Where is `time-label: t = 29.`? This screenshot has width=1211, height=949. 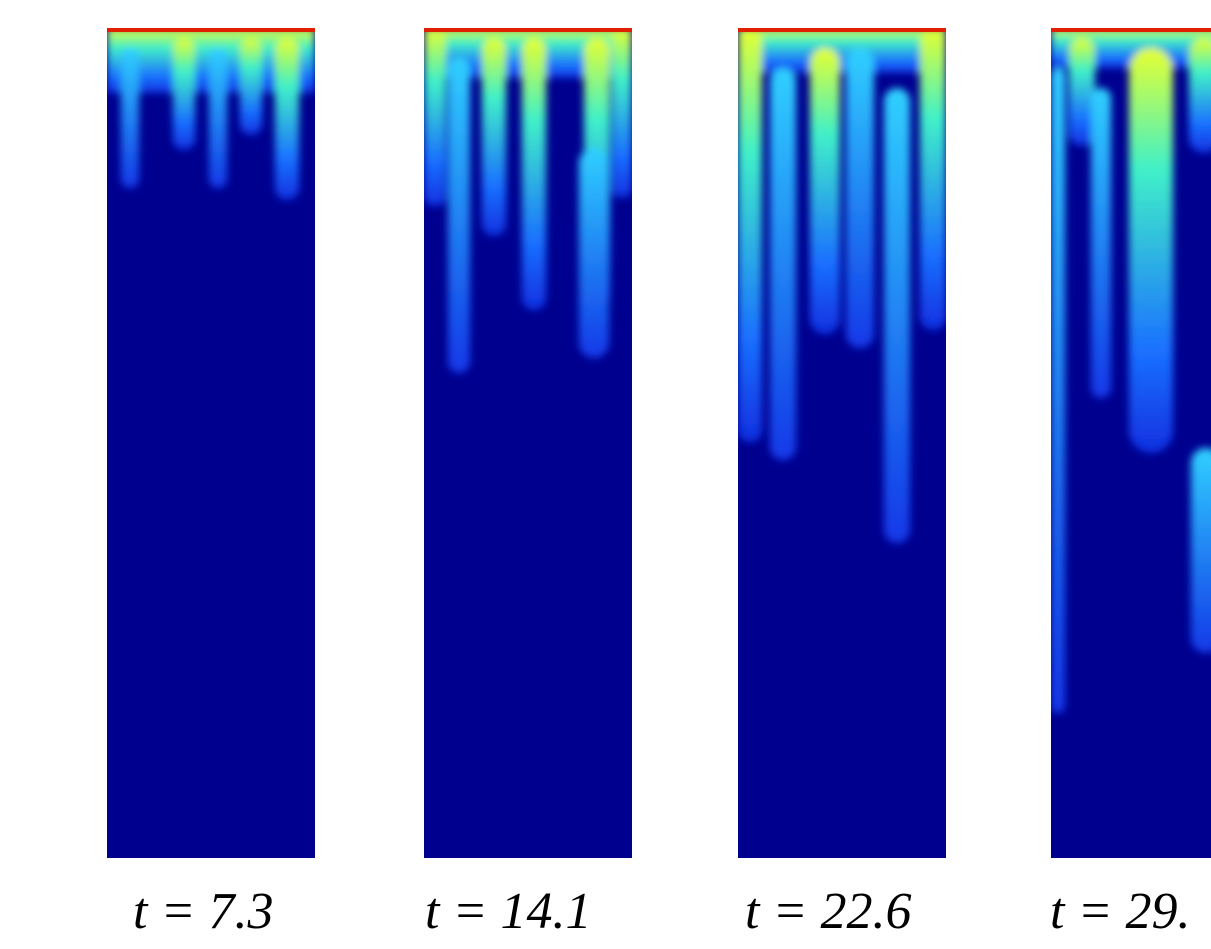
time-label: t = 29. is located at coordinates (1120, 911).